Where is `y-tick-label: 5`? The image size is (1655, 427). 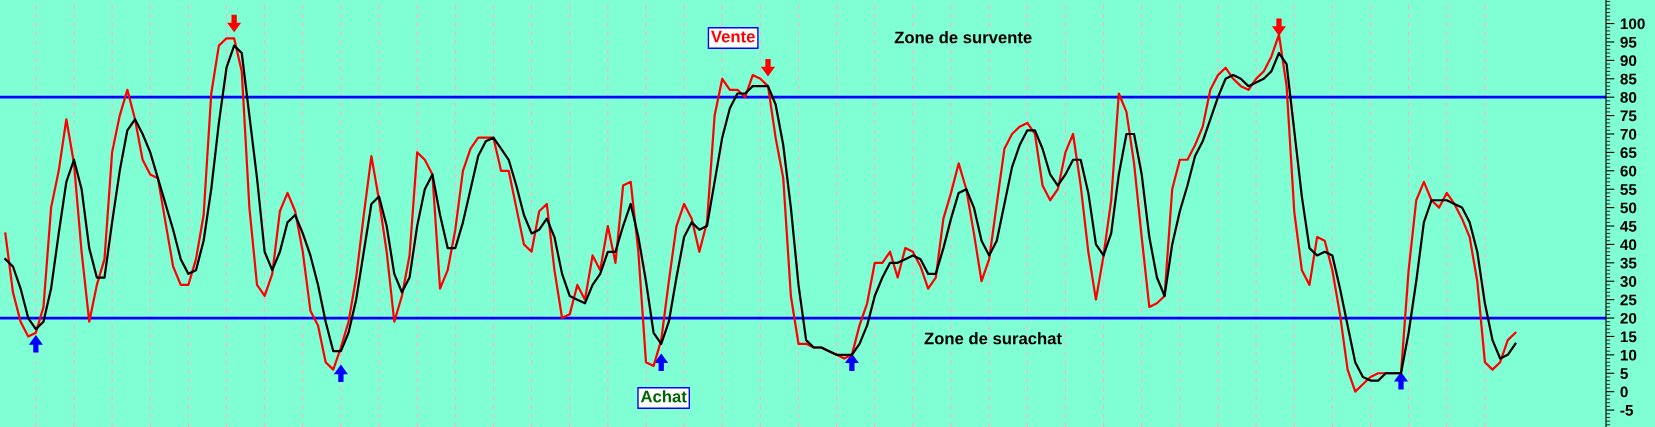 y-tick-label: 5 is located at coordinates (1624, 373).